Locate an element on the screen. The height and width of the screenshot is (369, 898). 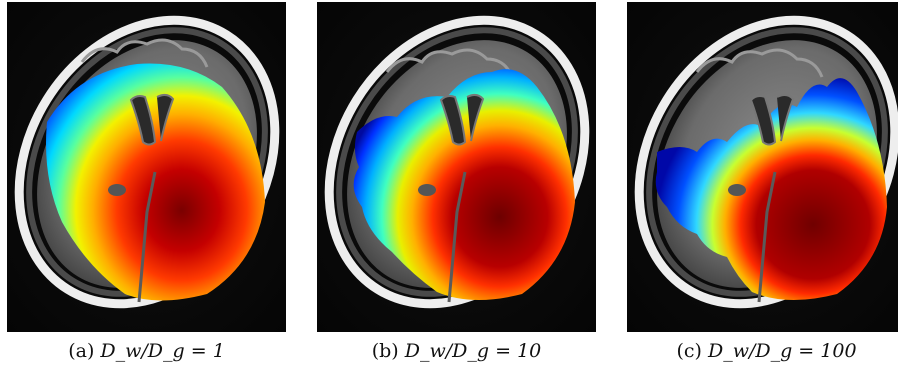
caption-b: (b) D_w/D_g = 10 is located at coordinates (456, 351).